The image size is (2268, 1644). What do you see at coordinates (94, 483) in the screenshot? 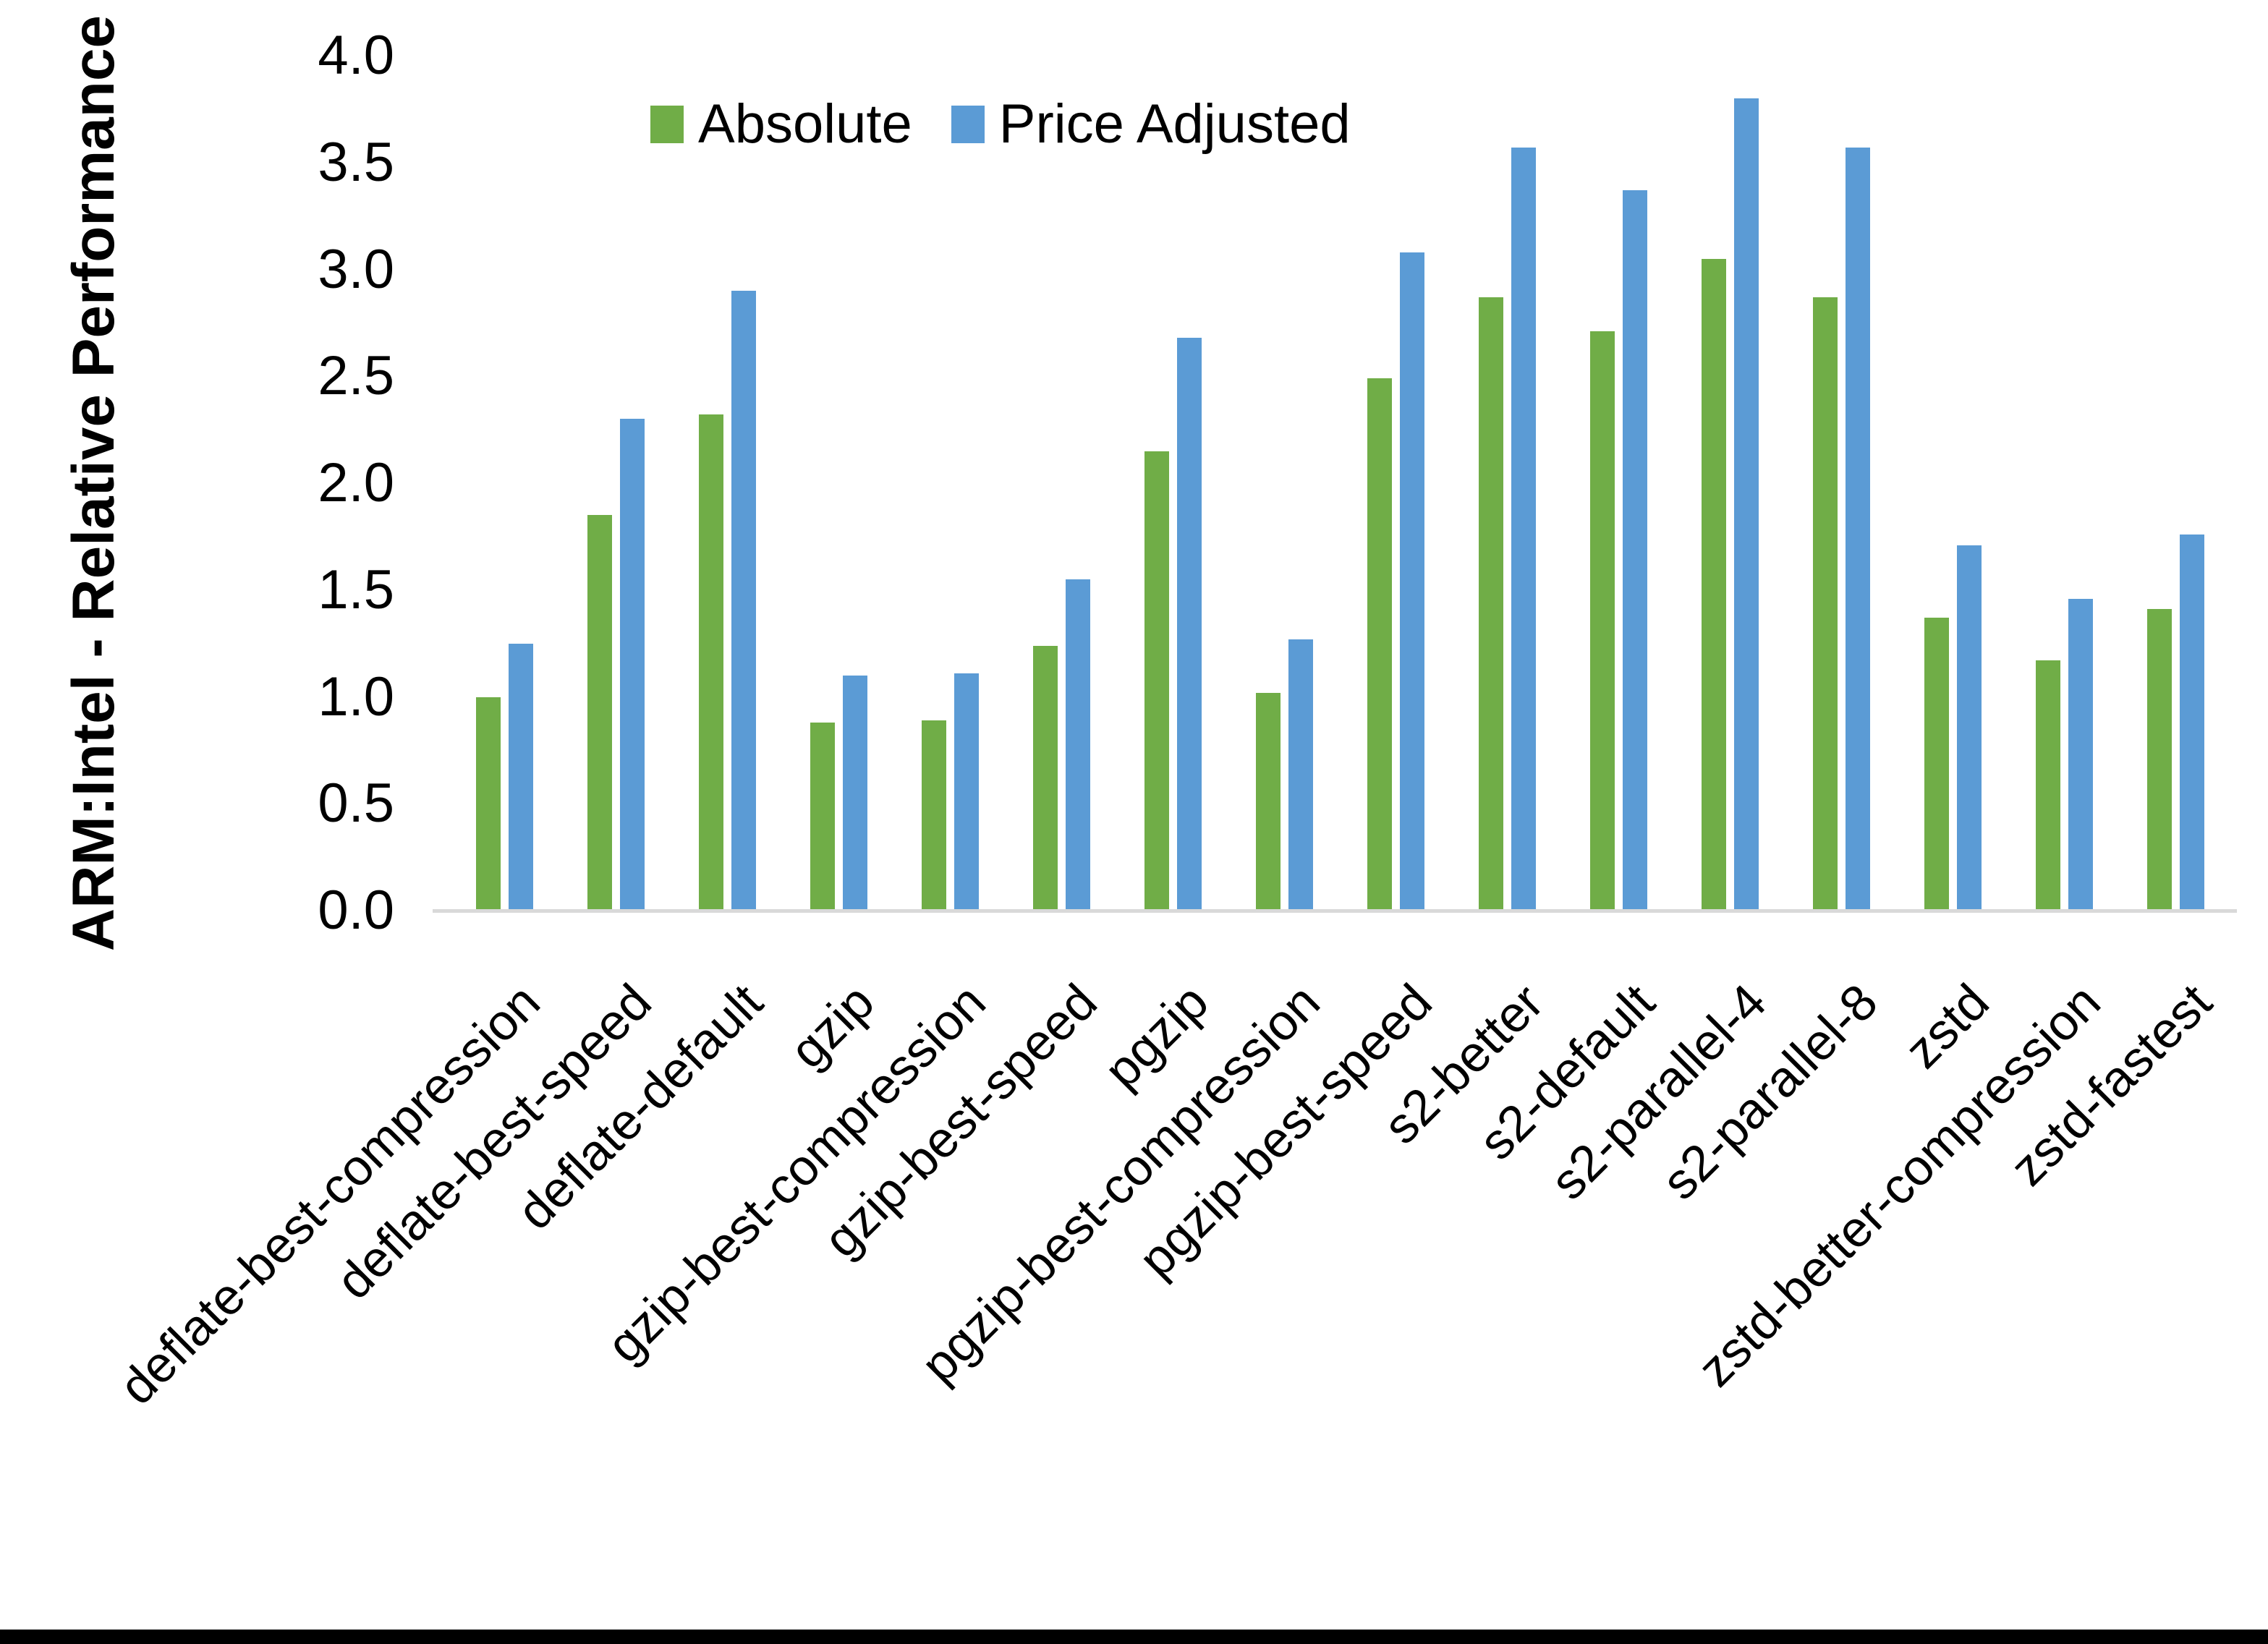
I see `y-axis-title: ARM:Intel - Relative Performance` at bounding box center [94, 483].